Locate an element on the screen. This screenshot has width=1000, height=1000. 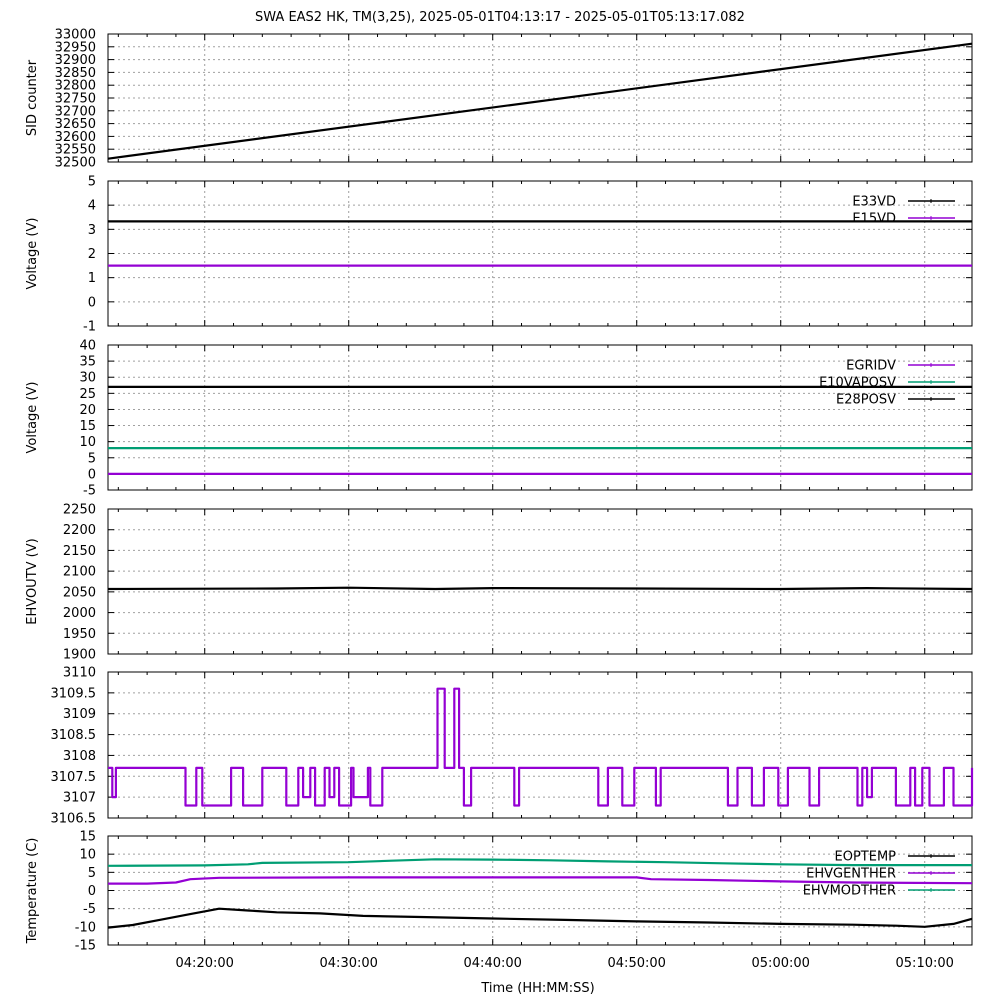
y-tick-label: 2050 is located at coordinates (79, 592).